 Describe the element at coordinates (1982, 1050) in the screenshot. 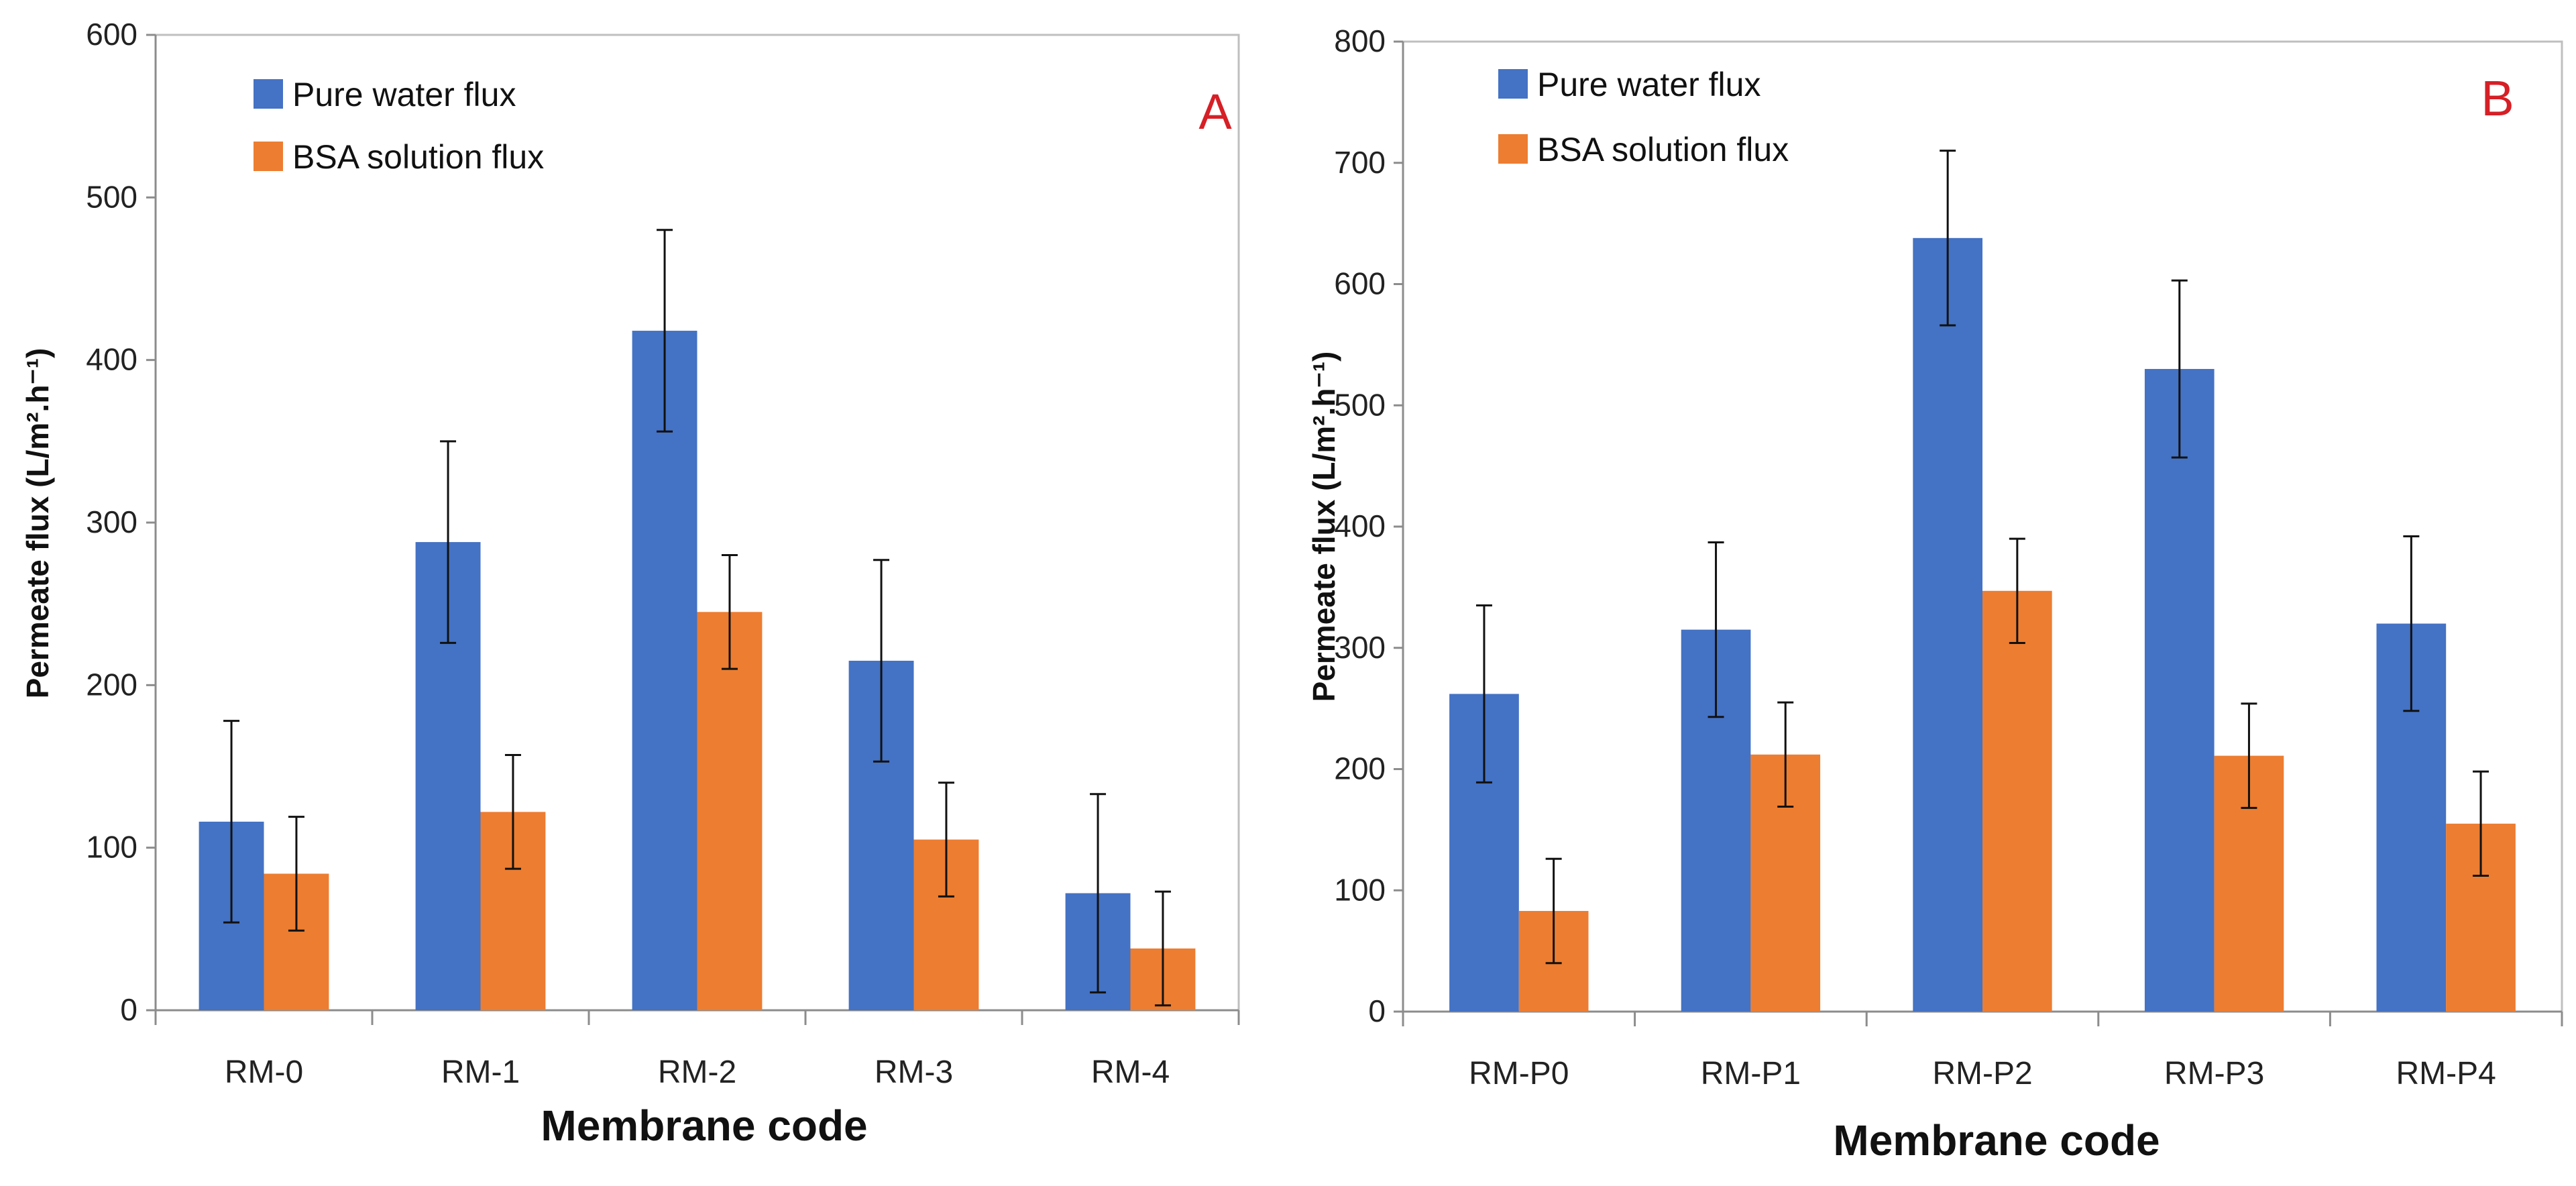

I see `chart-b-x-ticks: RM-P0 RM-P1 RM-P2 RM-P3 RM-P4` at that location.